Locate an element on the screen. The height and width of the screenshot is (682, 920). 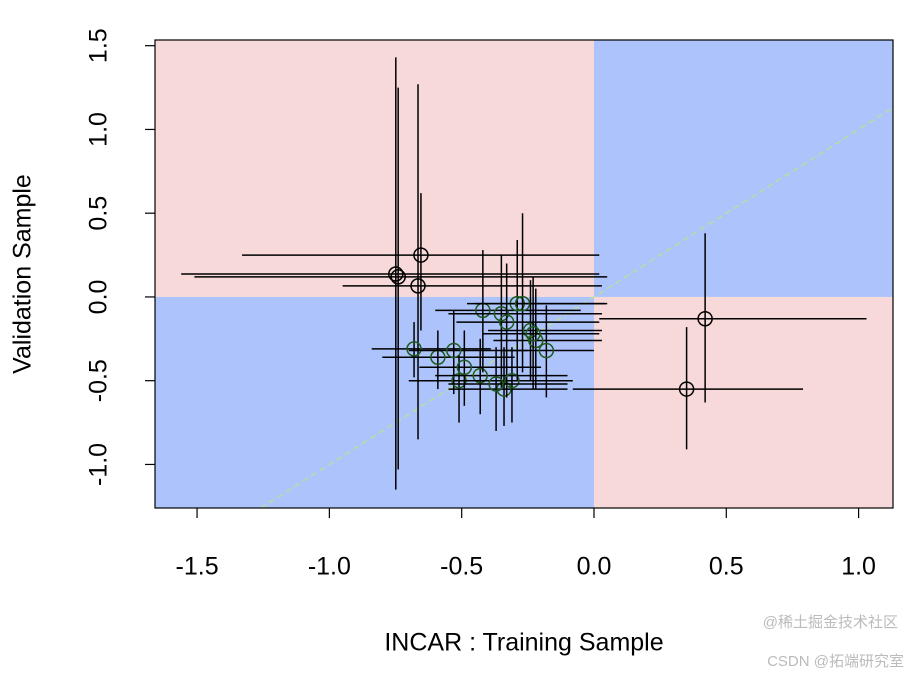
x-tick-label: -0.5 is located at coordinates (461, 567).